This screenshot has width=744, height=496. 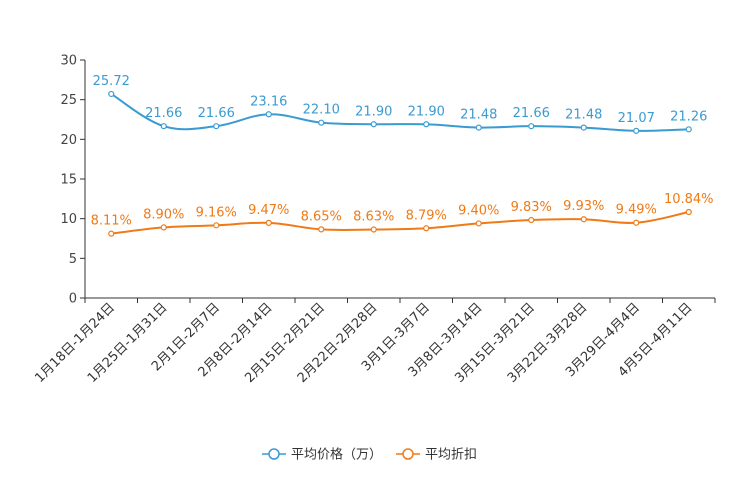 I want to click on data-label: 9.16%, so click(x=216, y=212).